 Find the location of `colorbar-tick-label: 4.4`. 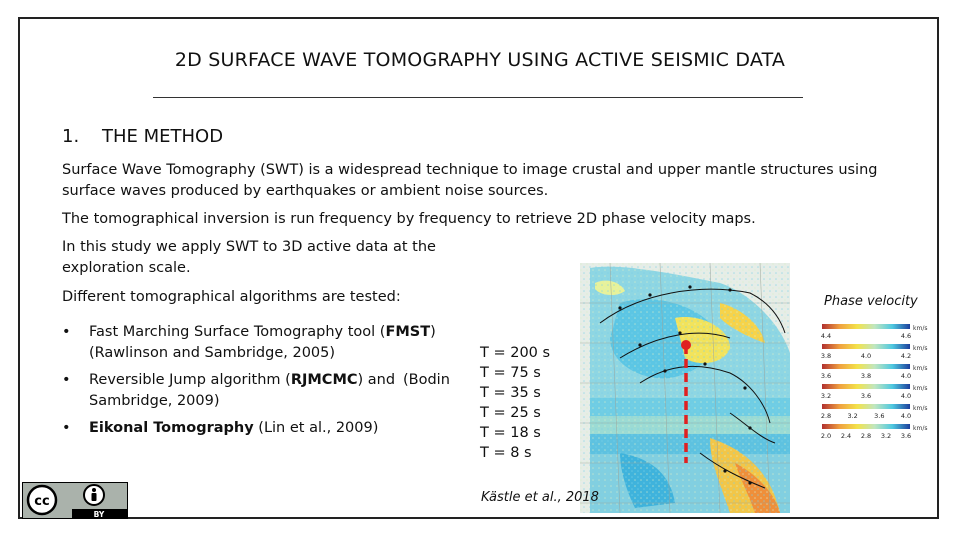

colorbar-tick-label: 4.4 is located at coordinates (826, 336).